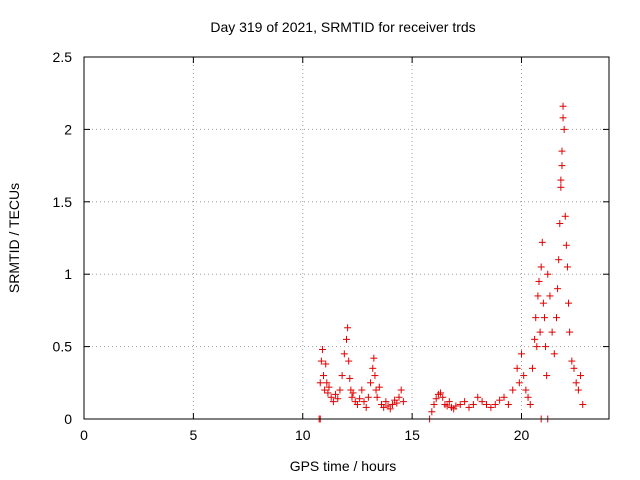 This screenshot has height=480, width=640. Describe the element at coordinates (303, 435) in the screenshot. I see `x-tick-label: 10` at that location.